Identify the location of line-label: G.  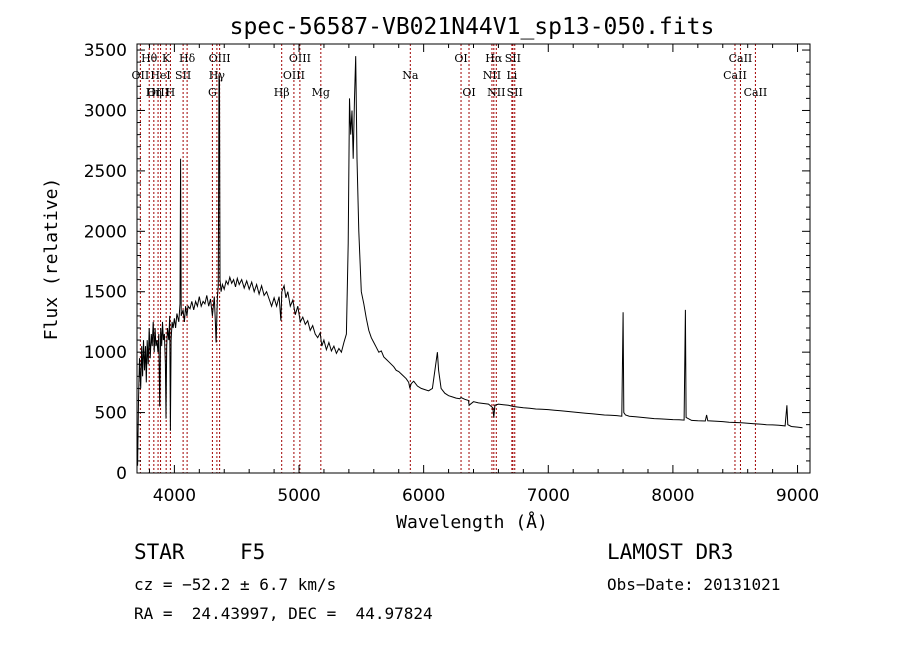
(212, 92).